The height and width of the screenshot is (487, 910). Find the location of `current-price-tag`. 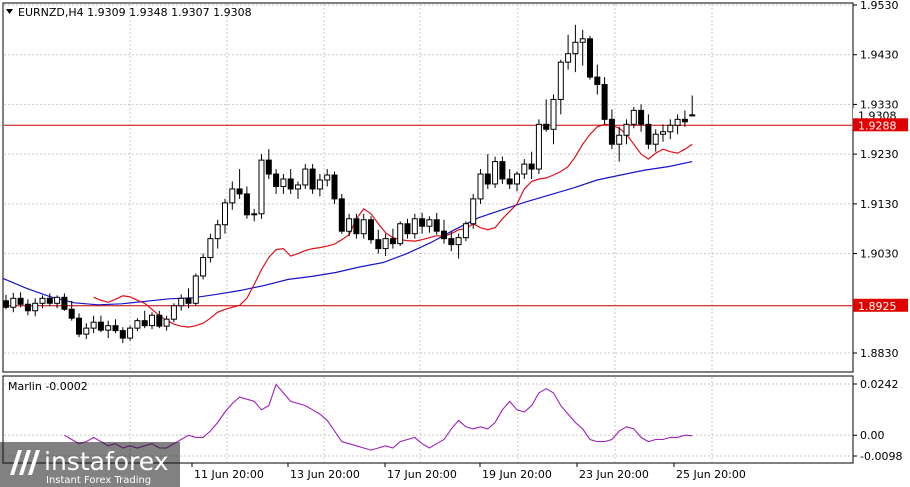

current-price-tag is located at coordinates (880, 115).